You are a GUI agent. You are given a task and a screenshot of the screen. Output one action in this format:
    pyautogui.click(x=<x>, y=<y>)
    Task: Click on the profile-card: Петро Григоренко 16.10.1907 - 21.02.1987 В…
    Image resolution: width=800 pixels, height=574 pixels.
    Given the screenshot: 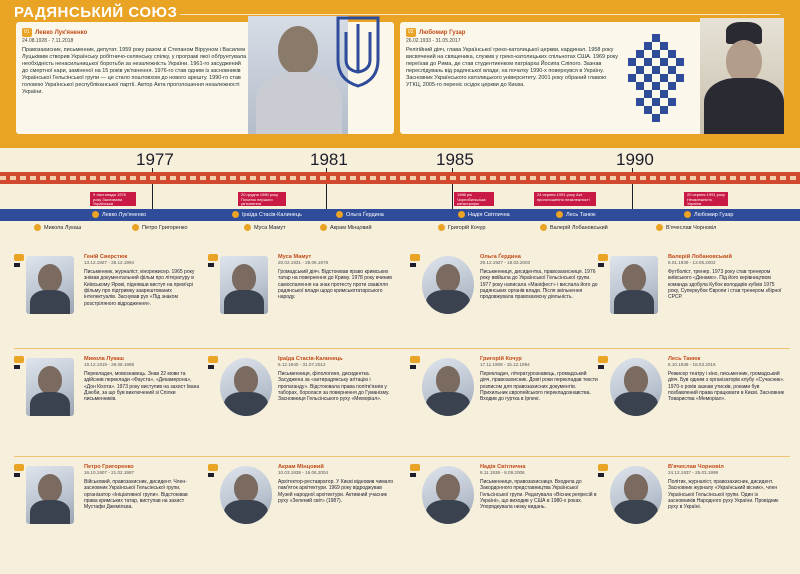 What is the action you would take?
    pyautogui.click(x=109, y=510)
    